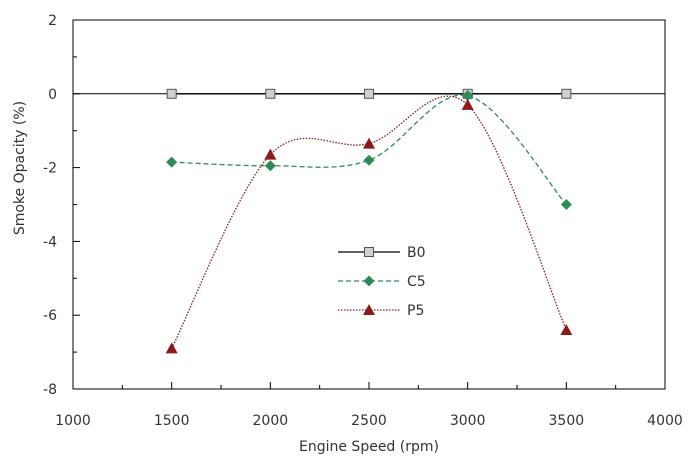 The image size is (688, 459). What do you see at coordinates (382, 282) in the screenshot?
I see `legend-item-c5: C5` at bounding box center [382, 282].